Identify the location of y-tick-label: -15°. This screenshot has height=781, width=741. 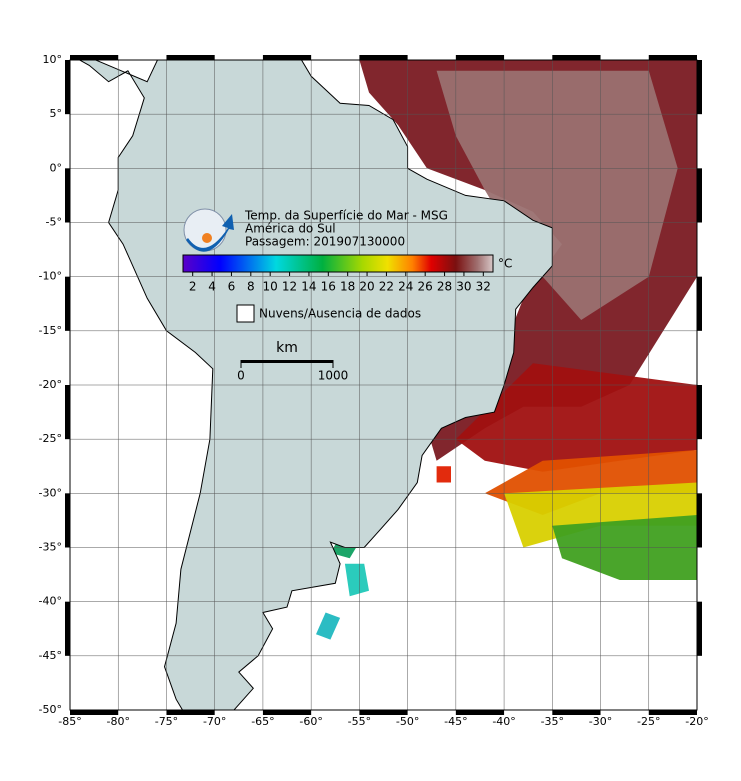
(50, 330).